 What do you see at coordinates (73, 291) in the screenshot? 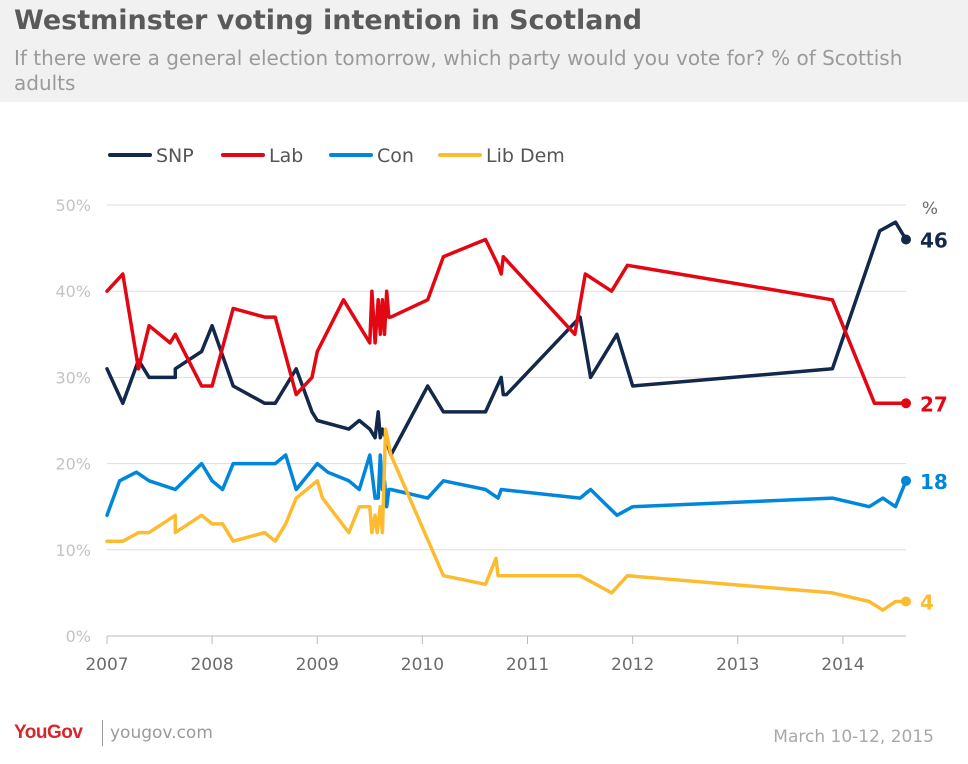
I see `y-tick-label: 40%` at bounding box center [73, 291].